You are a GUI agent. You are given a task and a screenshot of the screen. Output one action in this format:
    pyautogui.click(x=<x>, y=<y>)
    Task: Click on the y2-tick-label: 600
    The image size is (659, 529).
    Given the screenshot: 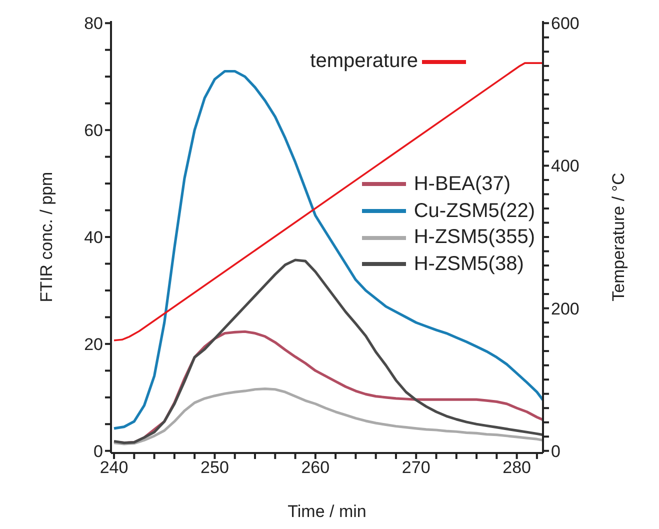 What is the action you would take?
    pyautogui.click(x=565, y=24)
    